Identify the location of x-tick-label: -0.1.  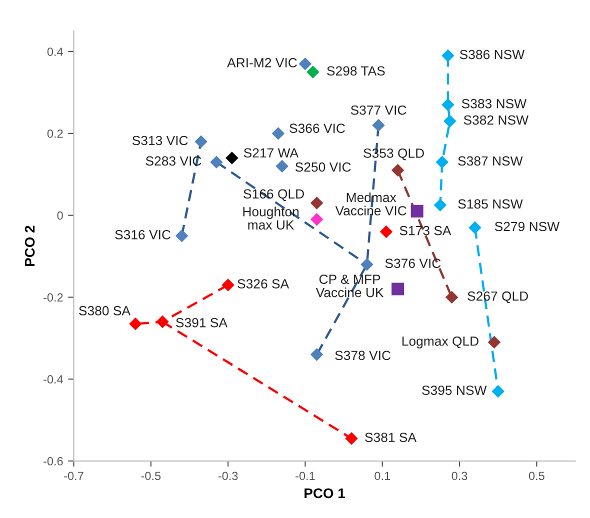
(305, 476).